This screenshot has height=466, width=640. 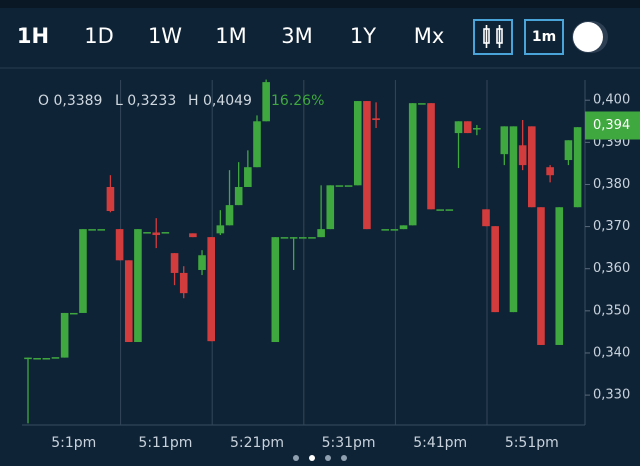 What do you see at coordinates (611, 268) in the screenshot?
I see `y-tick-label: 0,360` at bounding box center [611, 268].